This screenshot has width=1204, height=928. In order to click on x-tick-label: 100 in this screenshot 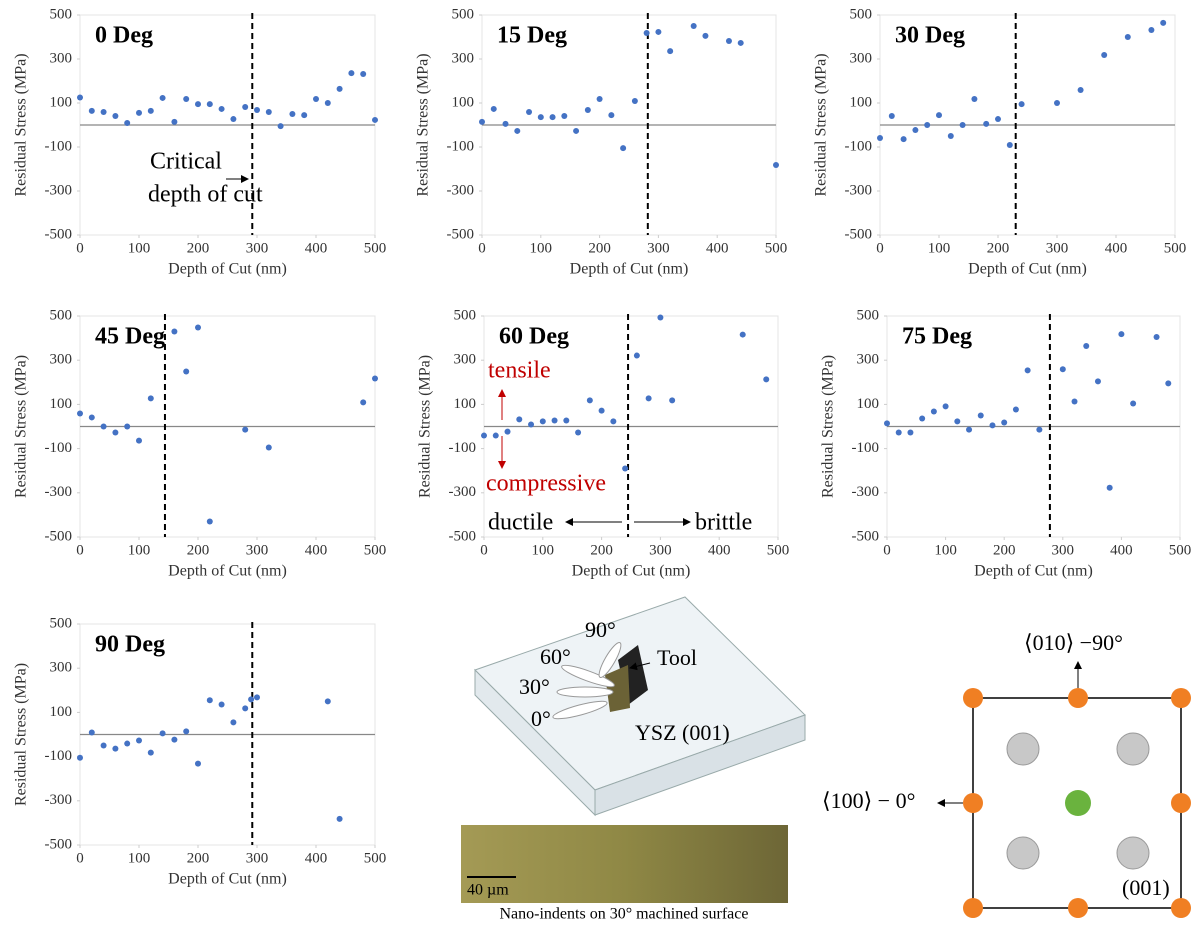, I will do `click(139, 858)`.